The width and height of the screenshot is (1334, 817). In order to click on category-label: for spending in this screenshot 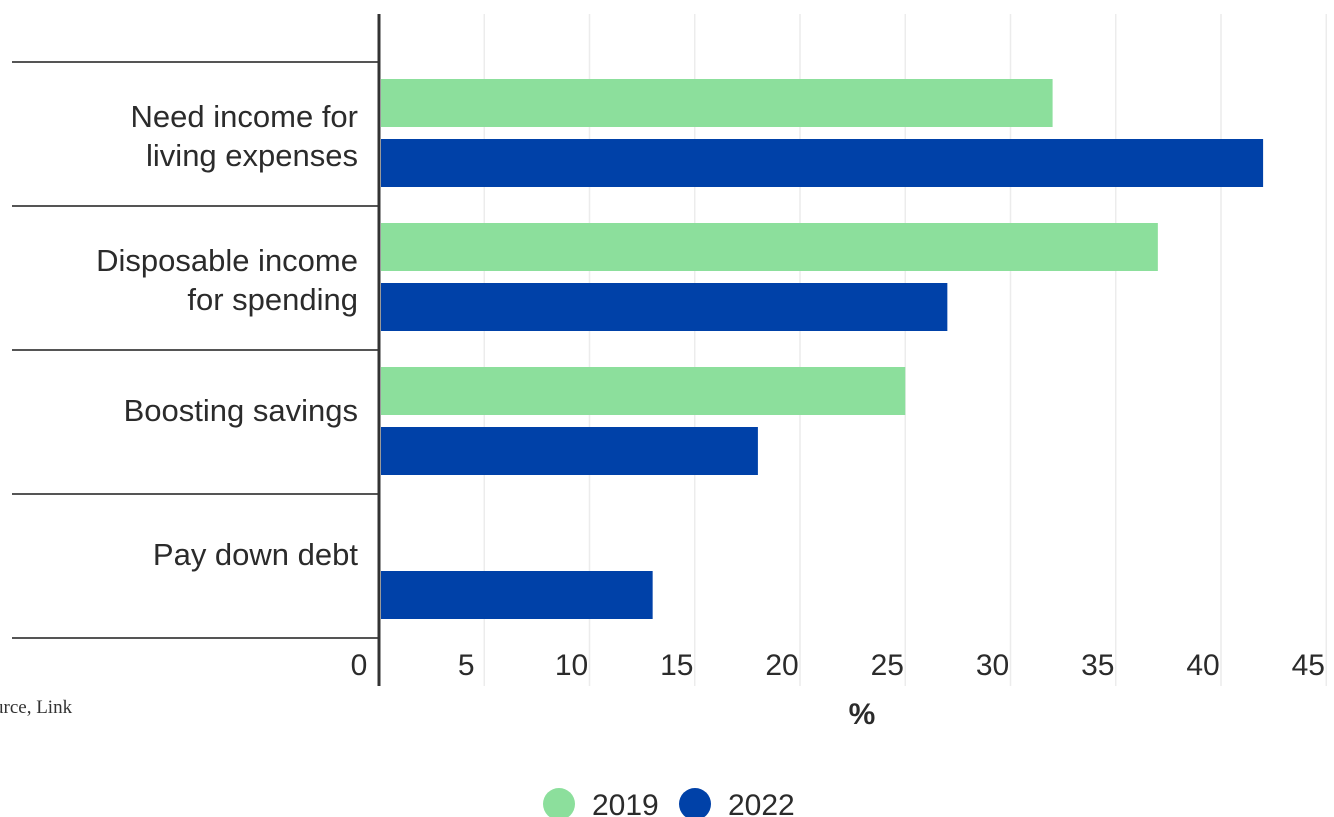, I will do `click(272, 299)`.